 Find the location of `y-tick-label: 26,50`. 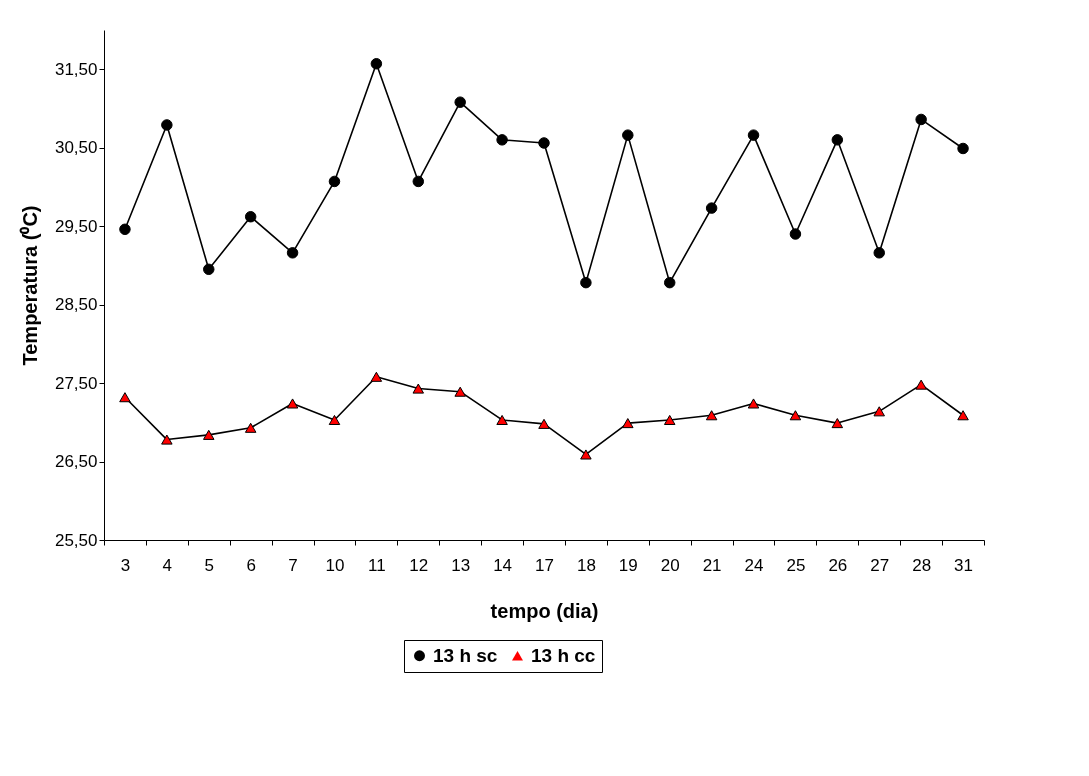

y-tick-label: 26,50 is located at coordinates (76, 462).